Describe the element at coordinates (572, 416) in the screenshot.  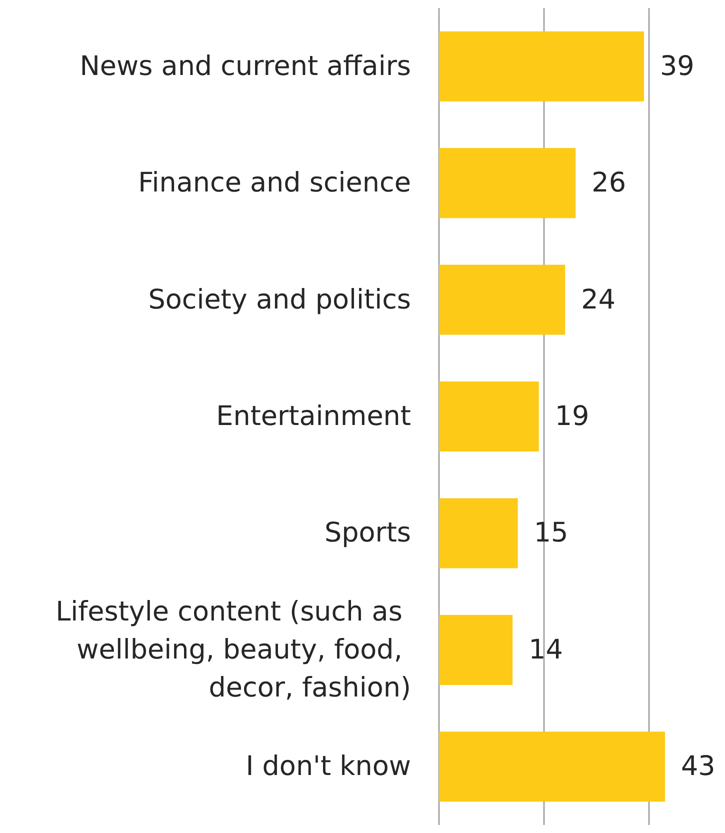
I see `data-label: 19` at that location.